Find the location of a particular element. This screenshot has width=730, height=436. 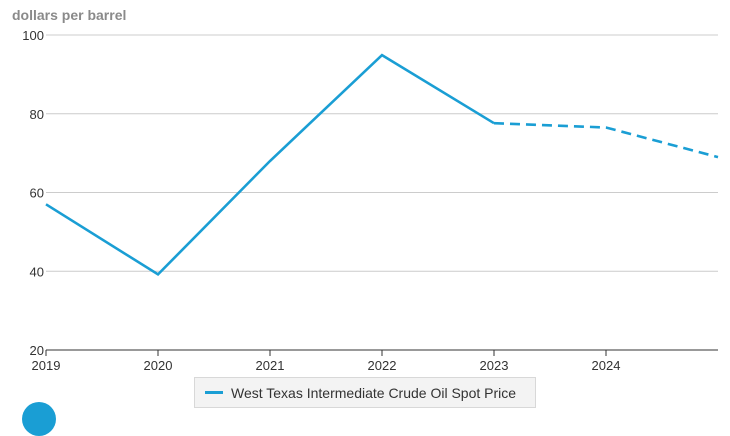

y-tick-label: 100 is located at coordinates (33, 35).